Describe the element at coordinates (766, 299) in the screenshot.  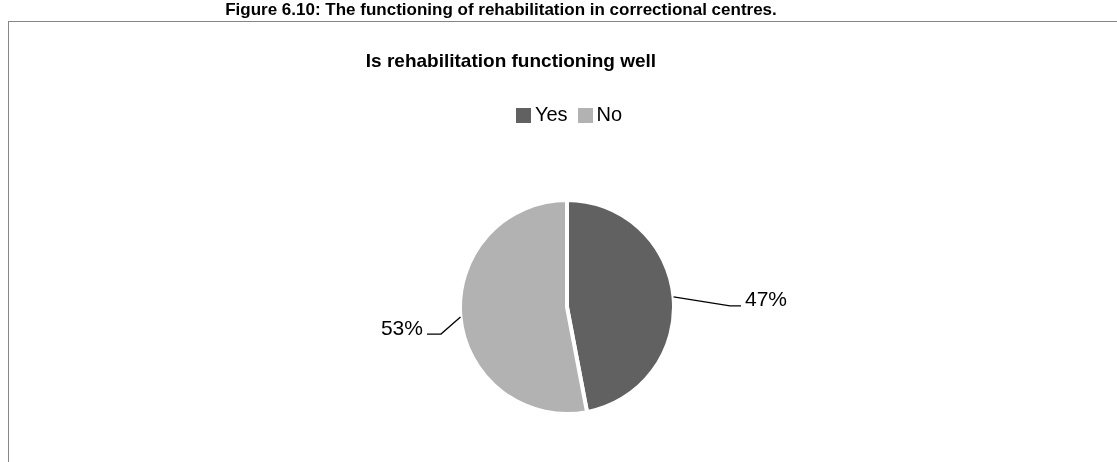
I see `data-label: 47%` at that location.